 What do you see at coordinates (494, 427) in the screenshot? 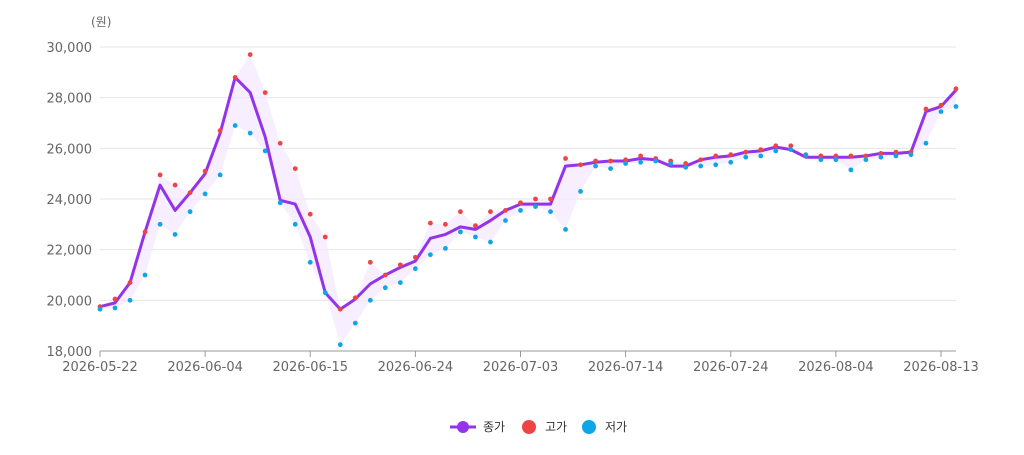
I see `legend-close-label: 종가` at bounding box center [494, 427].